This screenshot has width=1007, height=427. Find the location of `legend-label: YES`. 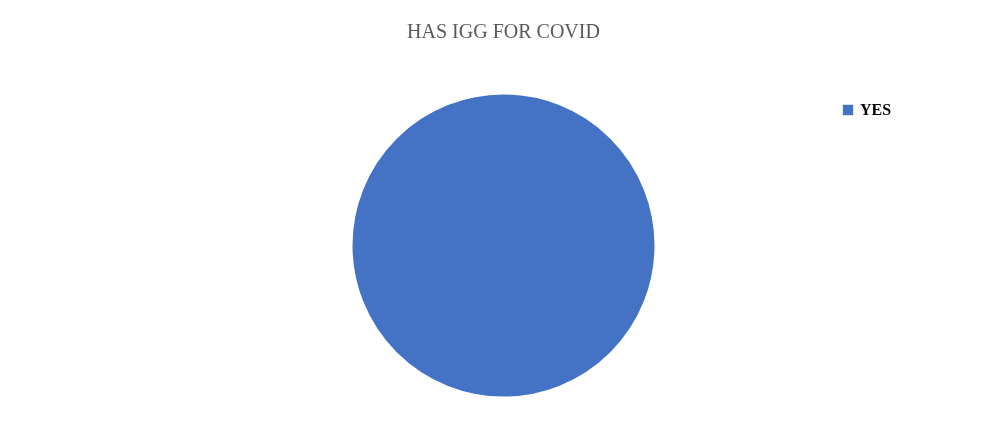

legend-label: YES is located at coordinates (876, 109).